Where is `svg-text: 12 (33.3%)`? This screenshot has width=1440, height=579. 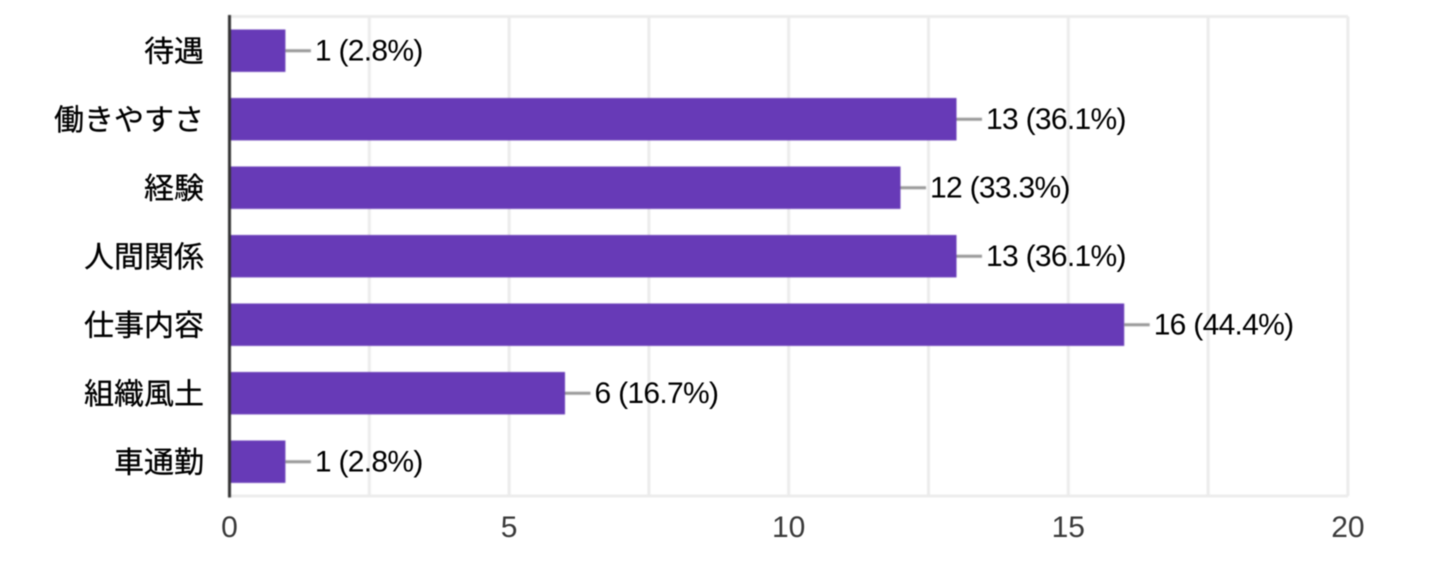
svg-text: 12 (33.3%) is located at coordinates (1000, 188).